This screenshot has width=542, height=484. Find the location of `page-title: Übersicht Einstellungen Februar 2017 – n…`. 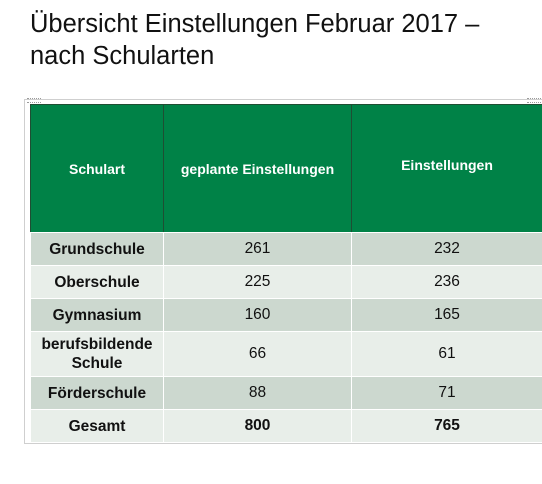

page-title: Übersicht Einstellungen Februar 2017 – n… is located at coordinates (282, 40).